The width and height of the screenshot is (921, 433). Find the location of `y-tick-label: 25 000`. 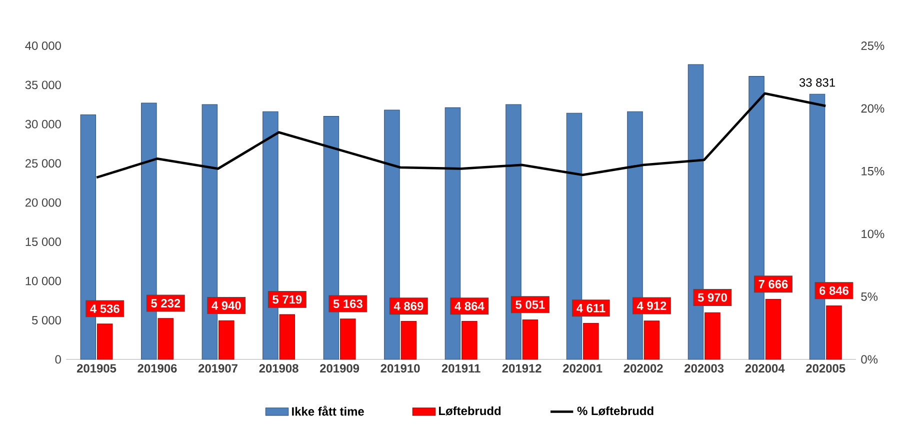

y-tick-label: 25 000 is located at coordinates (43, 163).